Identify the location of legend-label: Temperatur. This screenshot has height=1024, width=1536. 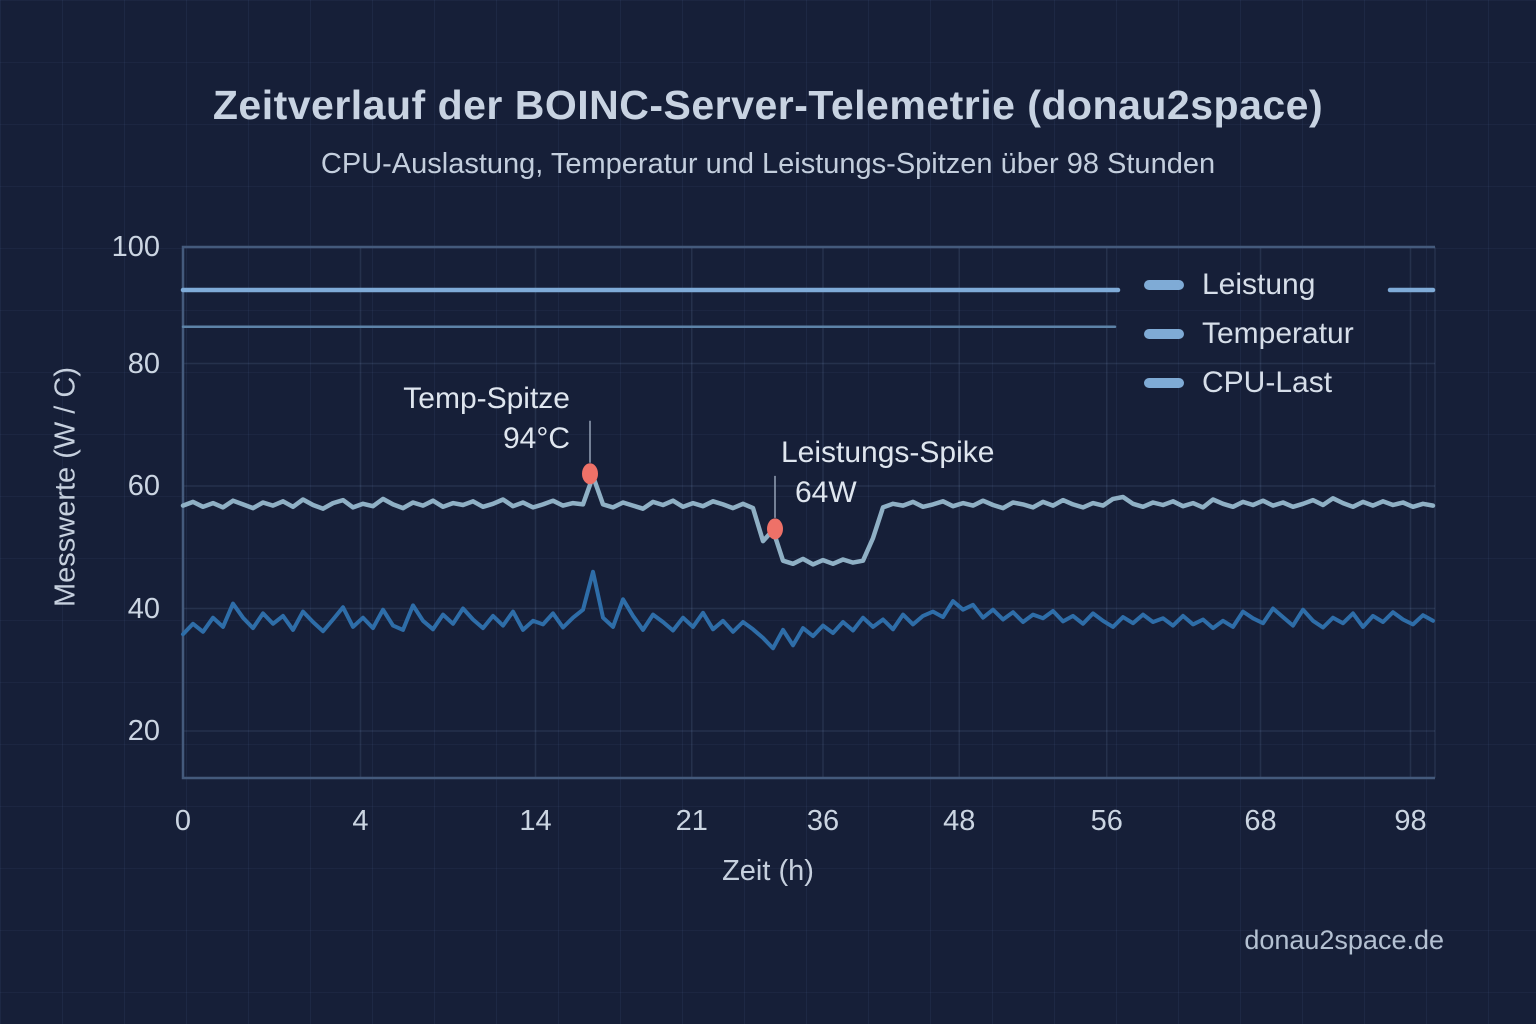
(1278, 333).